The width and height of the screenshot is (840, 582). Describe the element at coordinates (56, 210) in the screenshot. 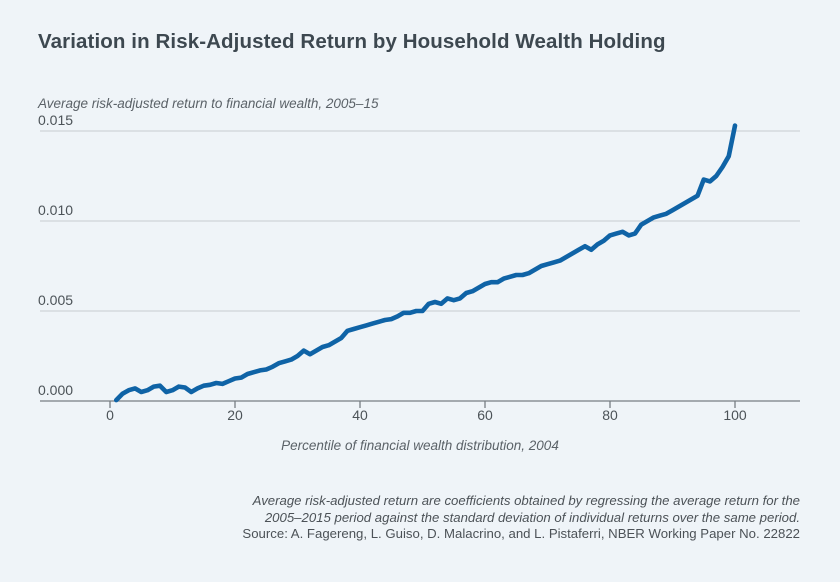

I see `y-tick-label-0010: 0.010` at that location.